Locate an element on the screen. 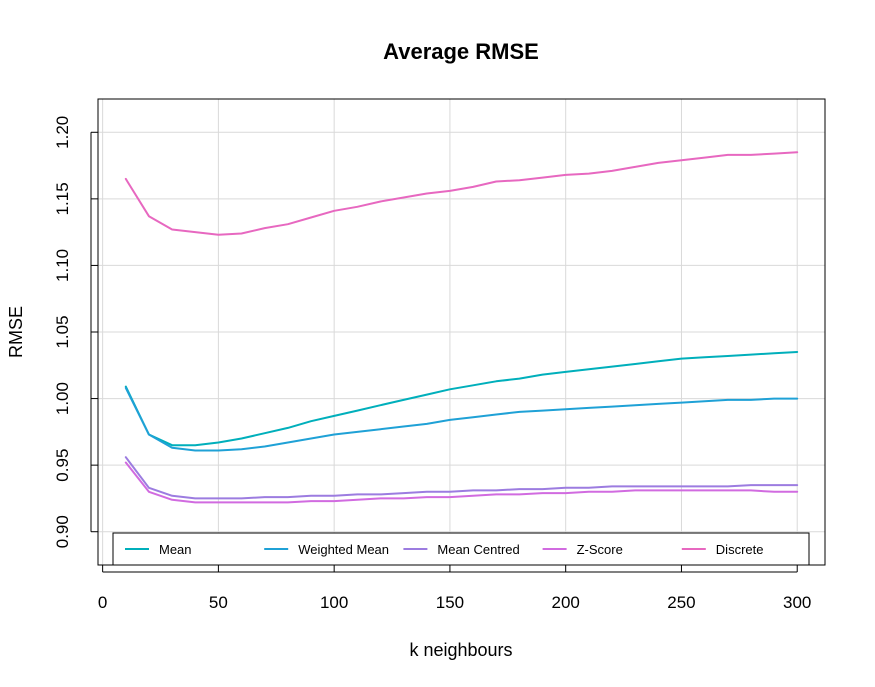  series-line-z-score is located at coordinates (461, 482).